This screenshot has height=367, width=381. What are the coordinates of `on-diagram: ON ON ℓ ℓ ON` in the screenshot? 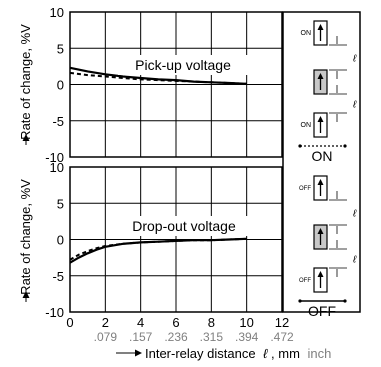 It's located at (327, 92).